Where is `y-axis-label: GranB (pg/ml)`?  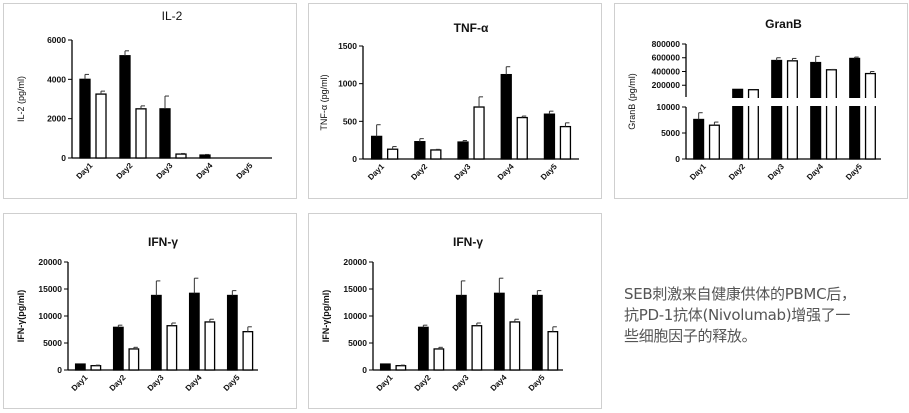 y-axis-label: GranB (pg/ml) is located at coordinates (632, 101).